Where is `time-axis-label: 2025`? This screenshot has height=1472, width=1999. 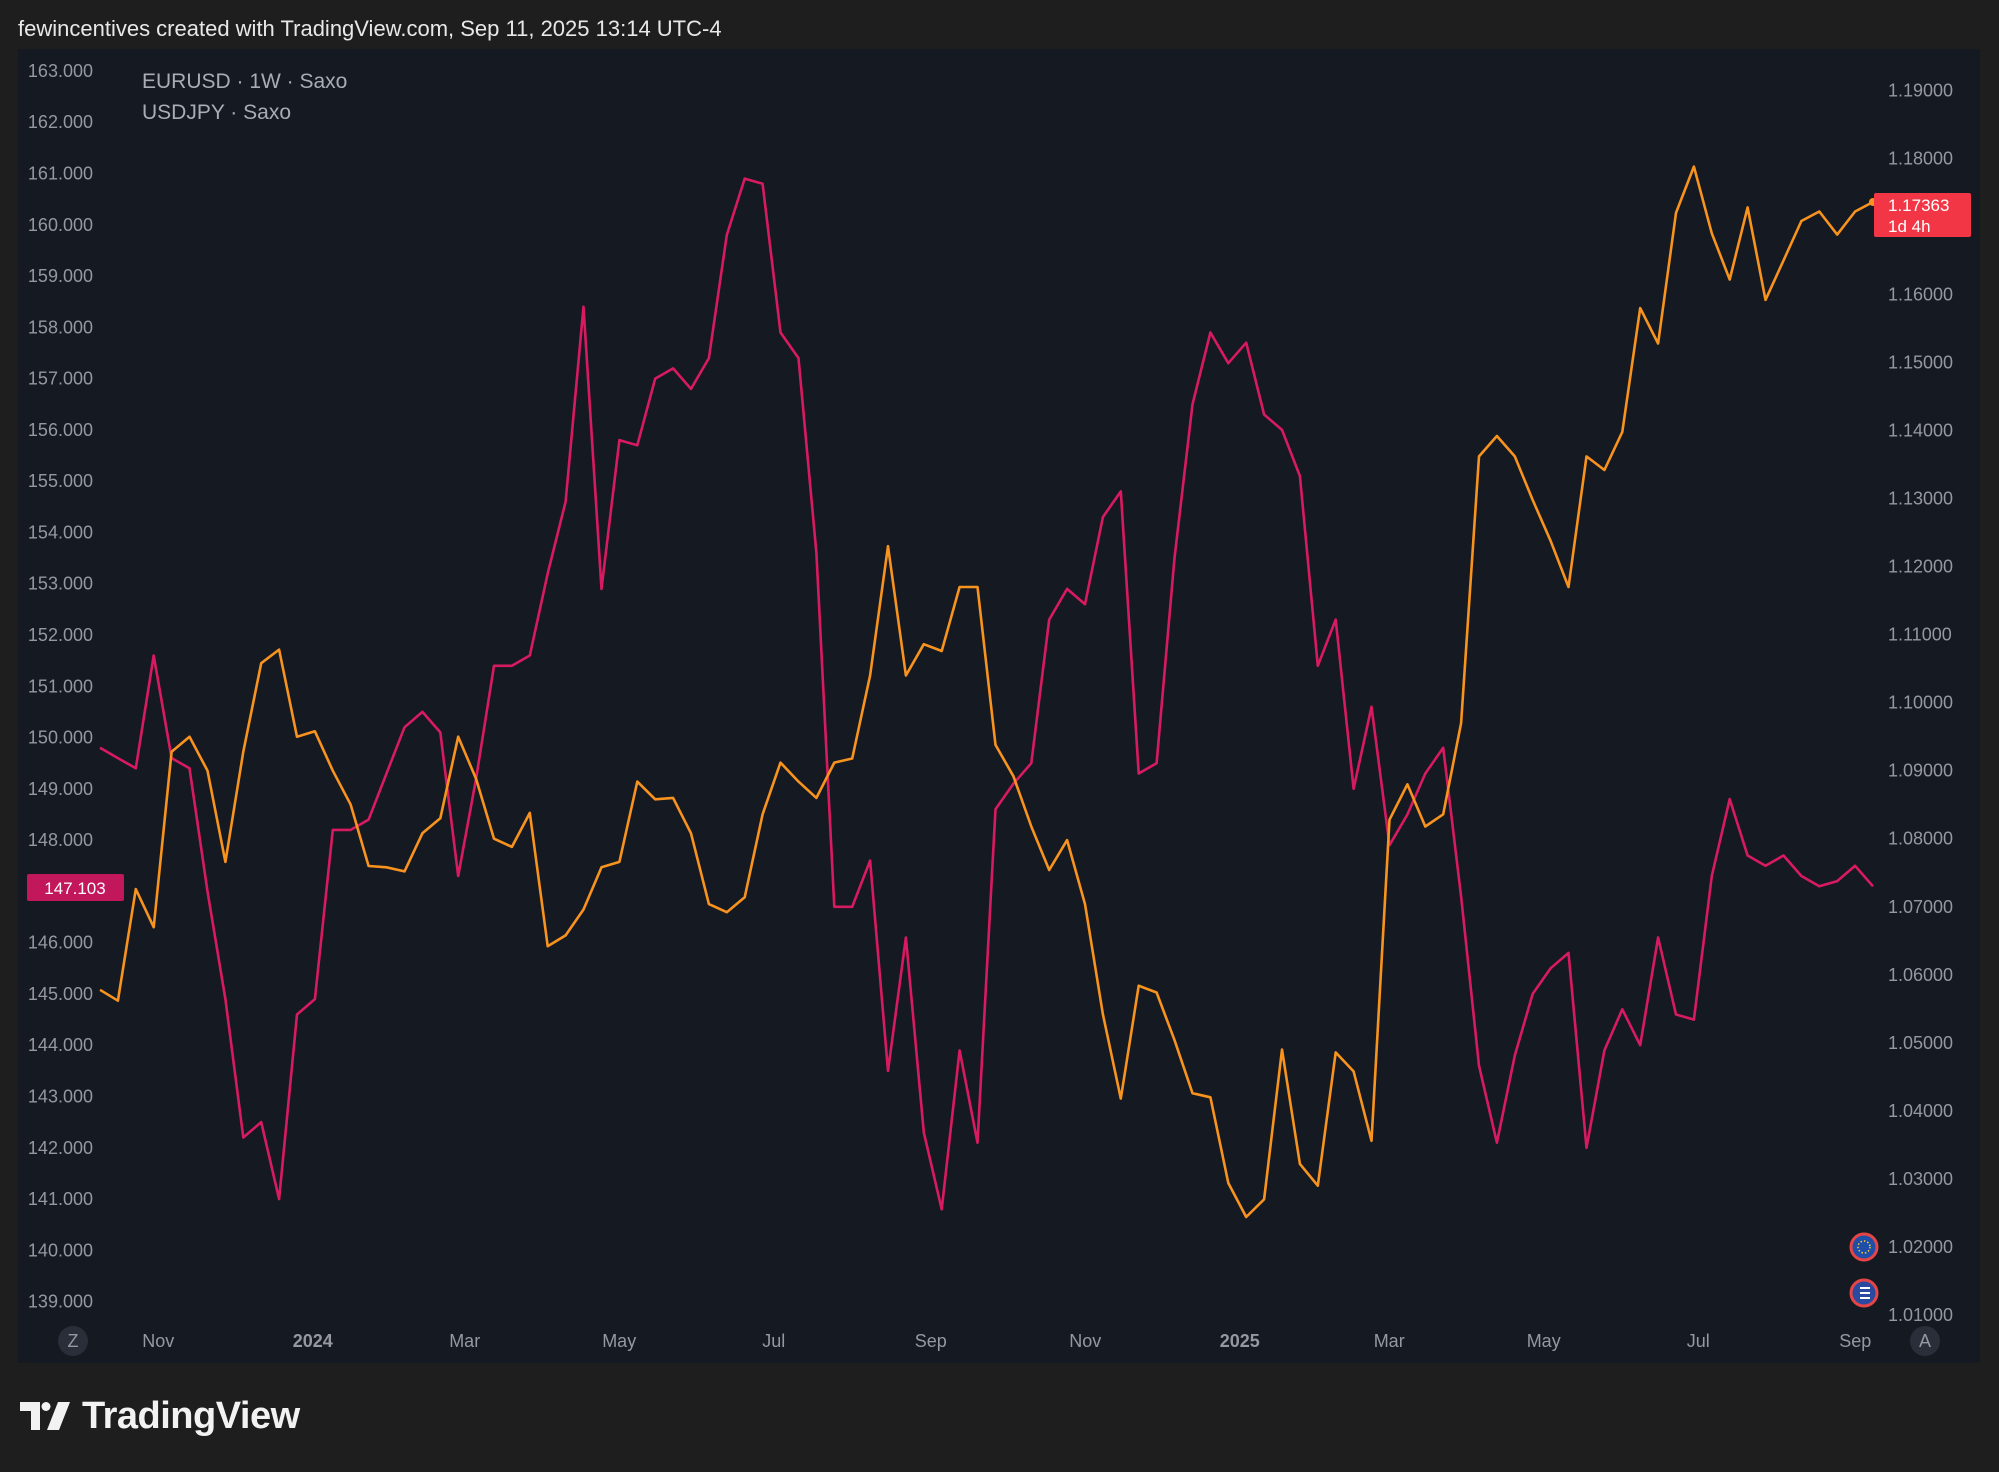 time-axis-label: 2025 is located at coordinates (1240, 1341).